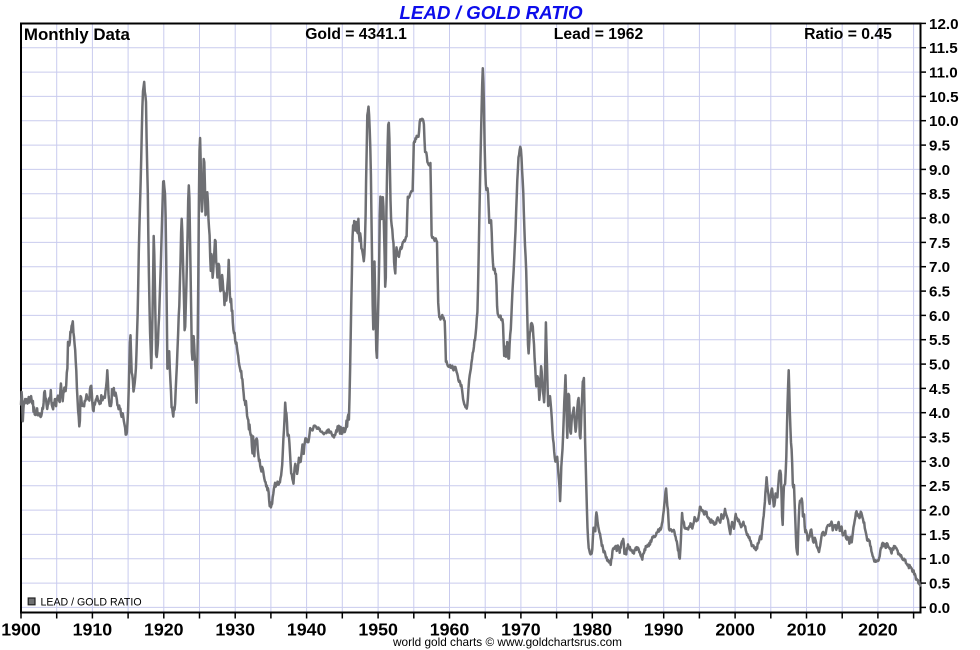 This screenshot has width=980, height=650. Describe the element at coordinates (939, 316) in the screenshot. I see `svg-text: 6.0` at that location.